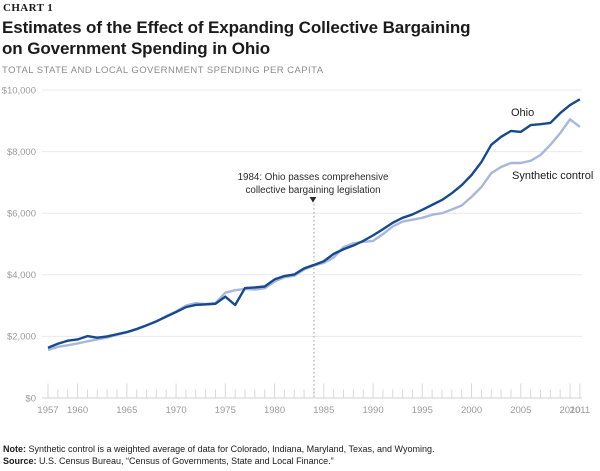 This screenshot has width=600, height=471. I want to click on y-tick-label: $10,000, so click(19, 90).